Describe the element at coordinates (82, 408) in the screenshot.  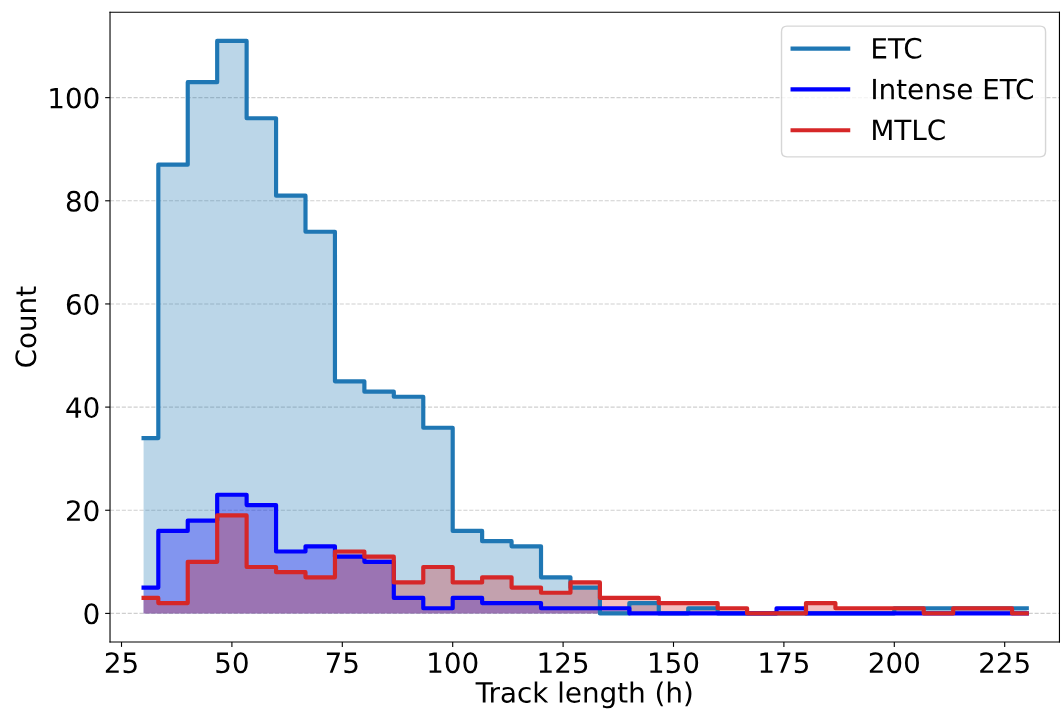
I see `y-tick-label: 40` at that location.